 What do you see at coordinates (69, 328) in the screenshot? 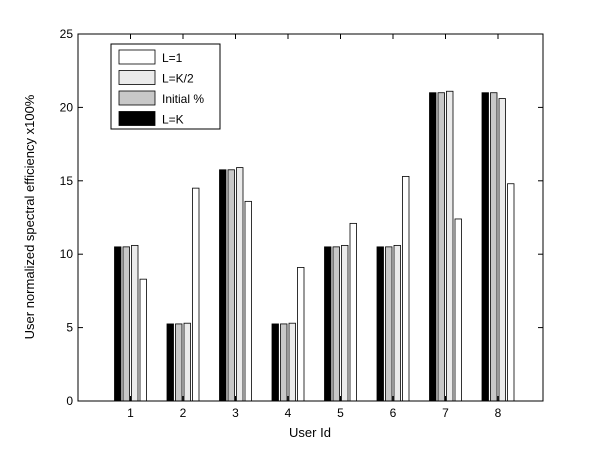
I see `y-tick-label: 5` at bounding box center [69, 328].